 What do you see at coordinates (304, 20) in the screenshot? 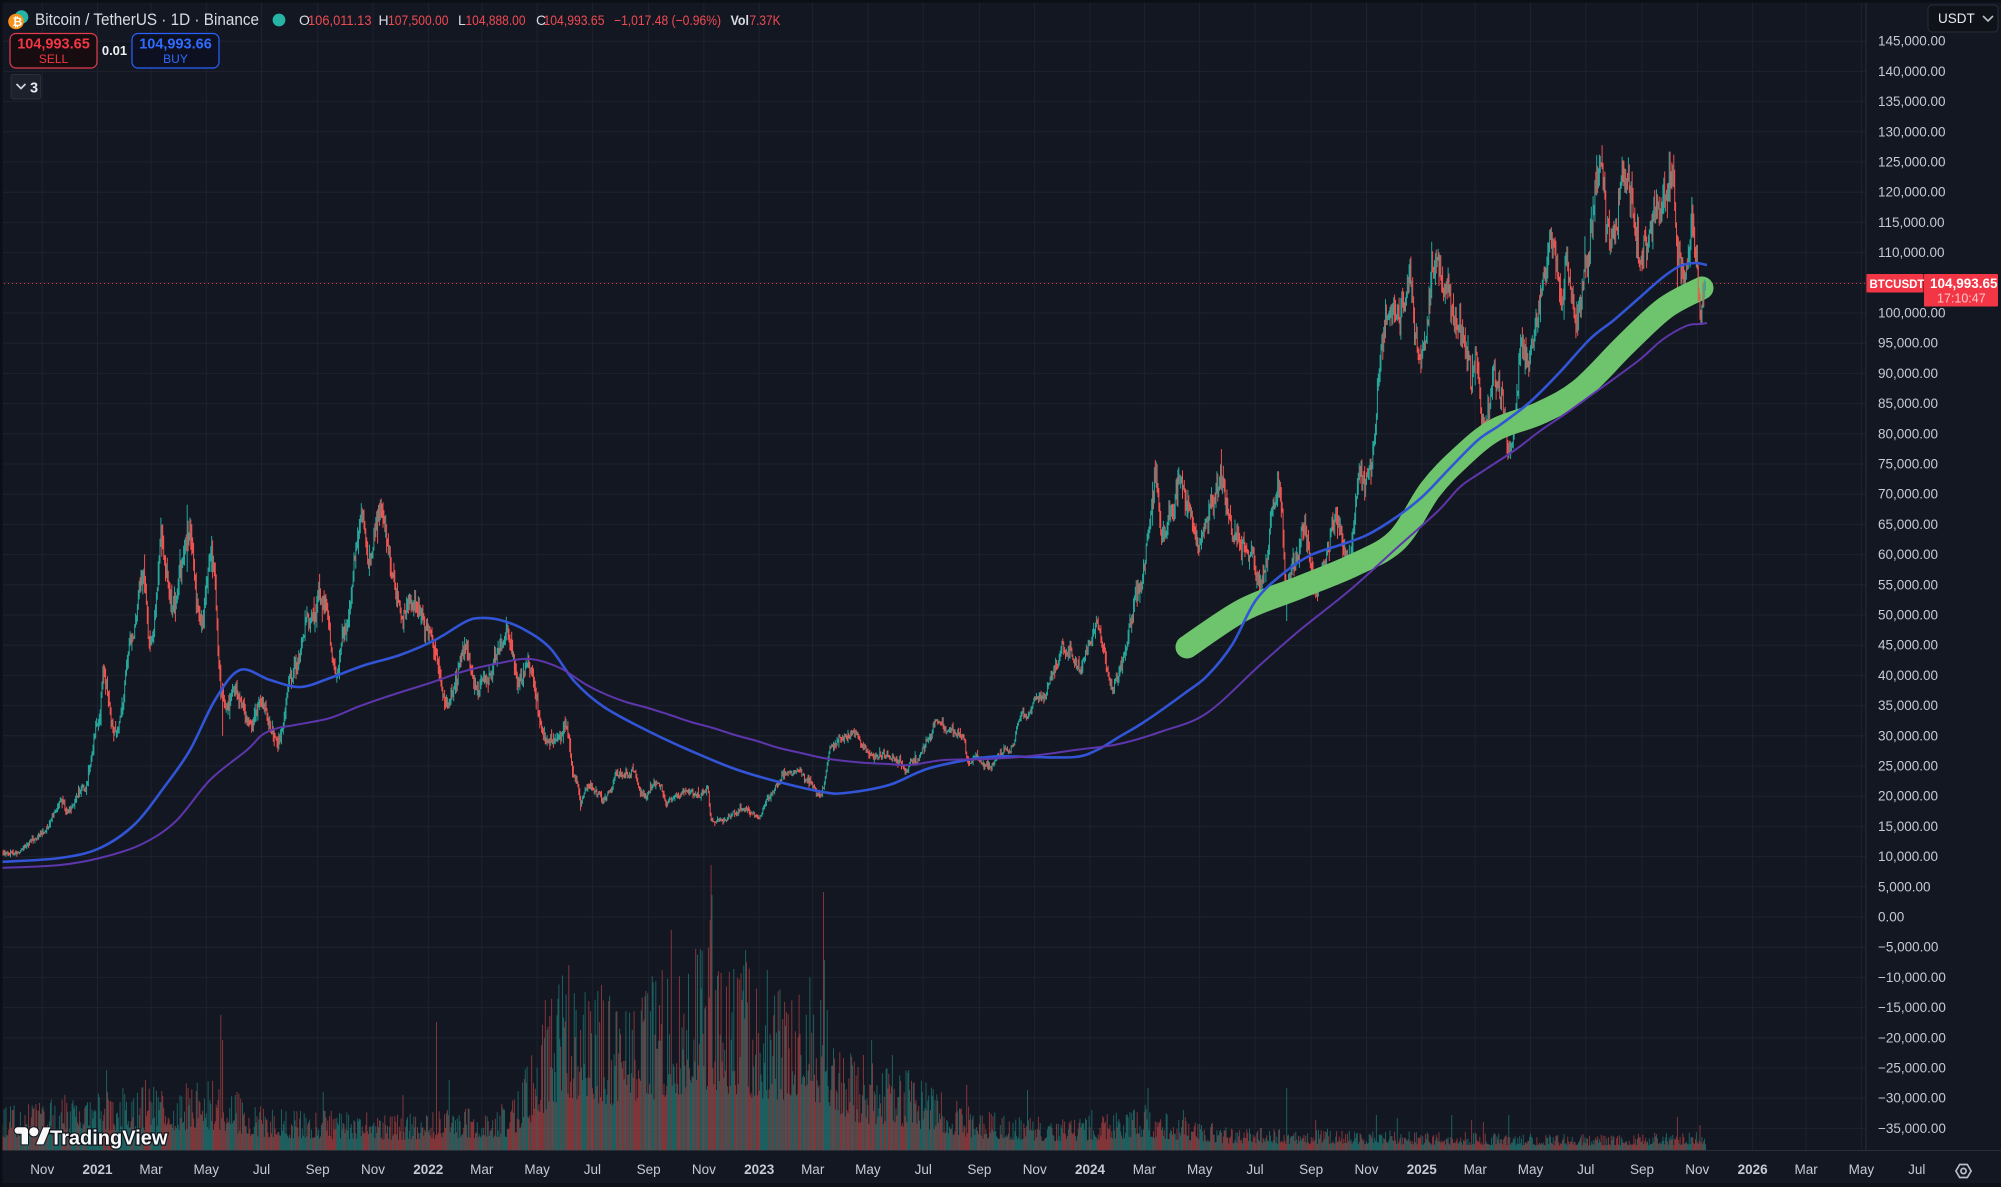
I see `svg-text: O` at bounding box center [304, 20].